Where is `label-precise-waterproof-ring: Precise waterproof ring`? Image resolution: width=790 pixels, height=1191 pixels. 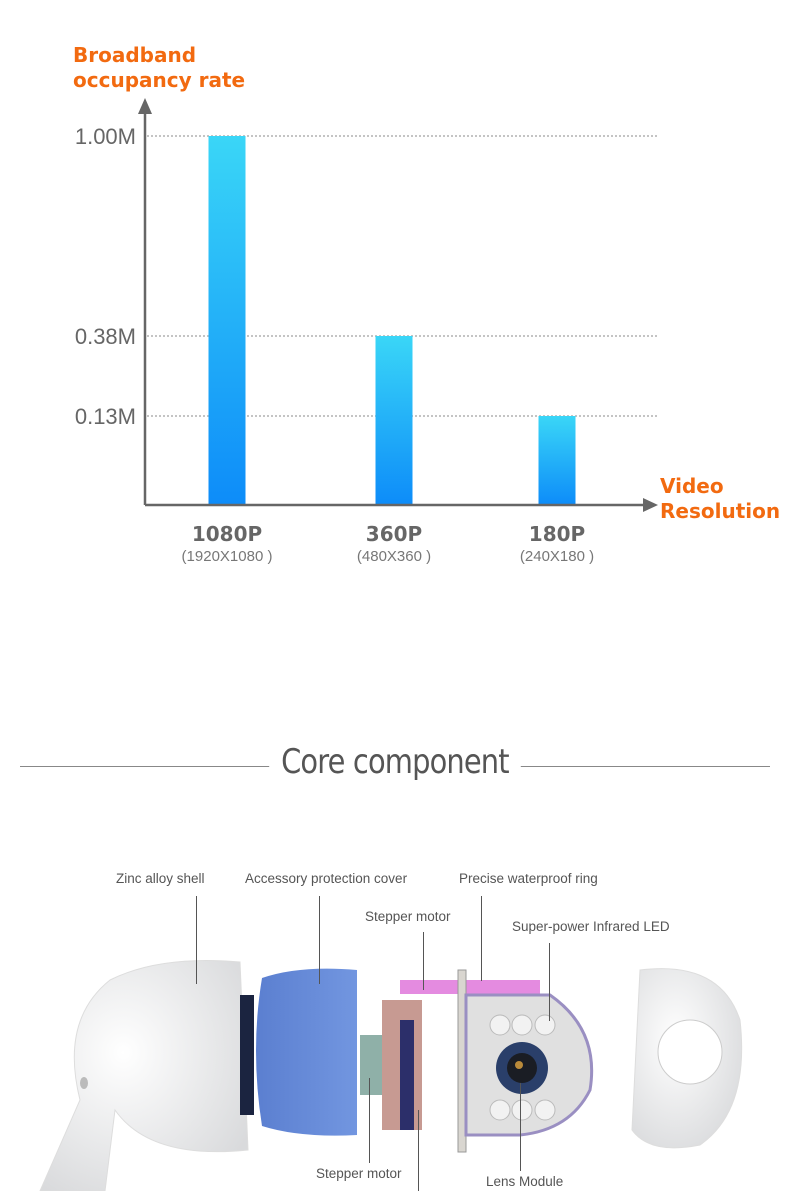
label-precise-waterproof-ring: Precise waterproof ring is located at coordinates (528, 878).